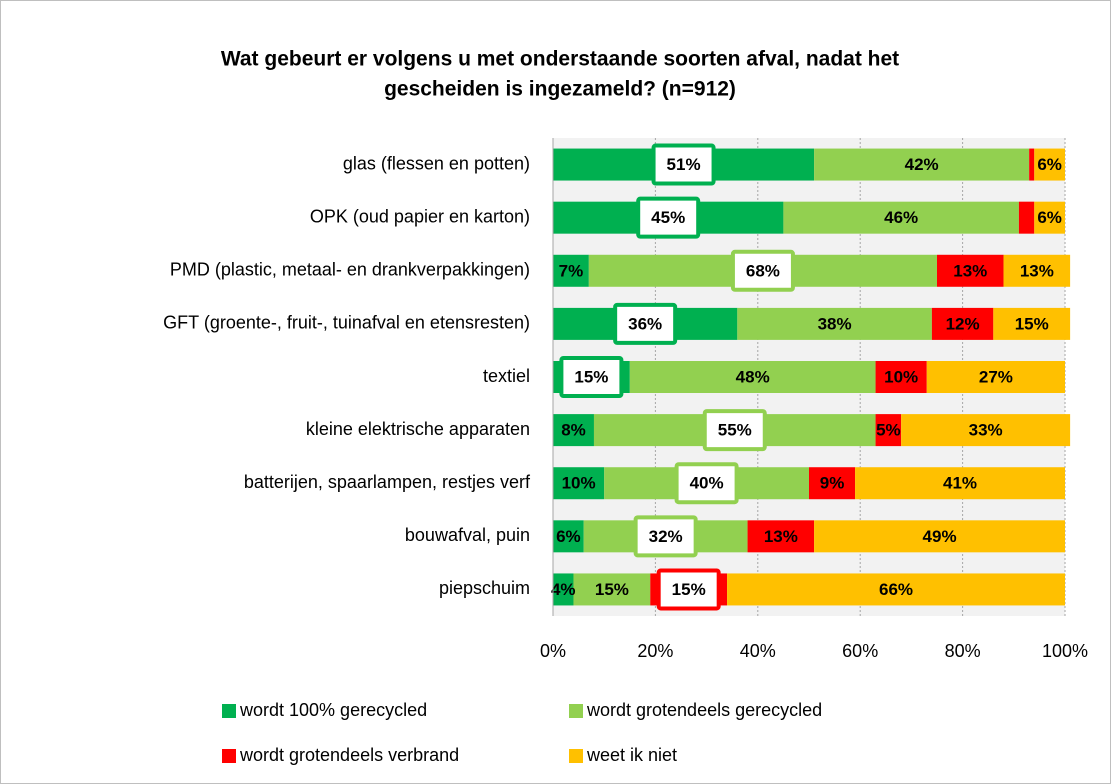 This screenshot has width=1111, height=784. I want to click on value-label: 40%, so click(707, 483).